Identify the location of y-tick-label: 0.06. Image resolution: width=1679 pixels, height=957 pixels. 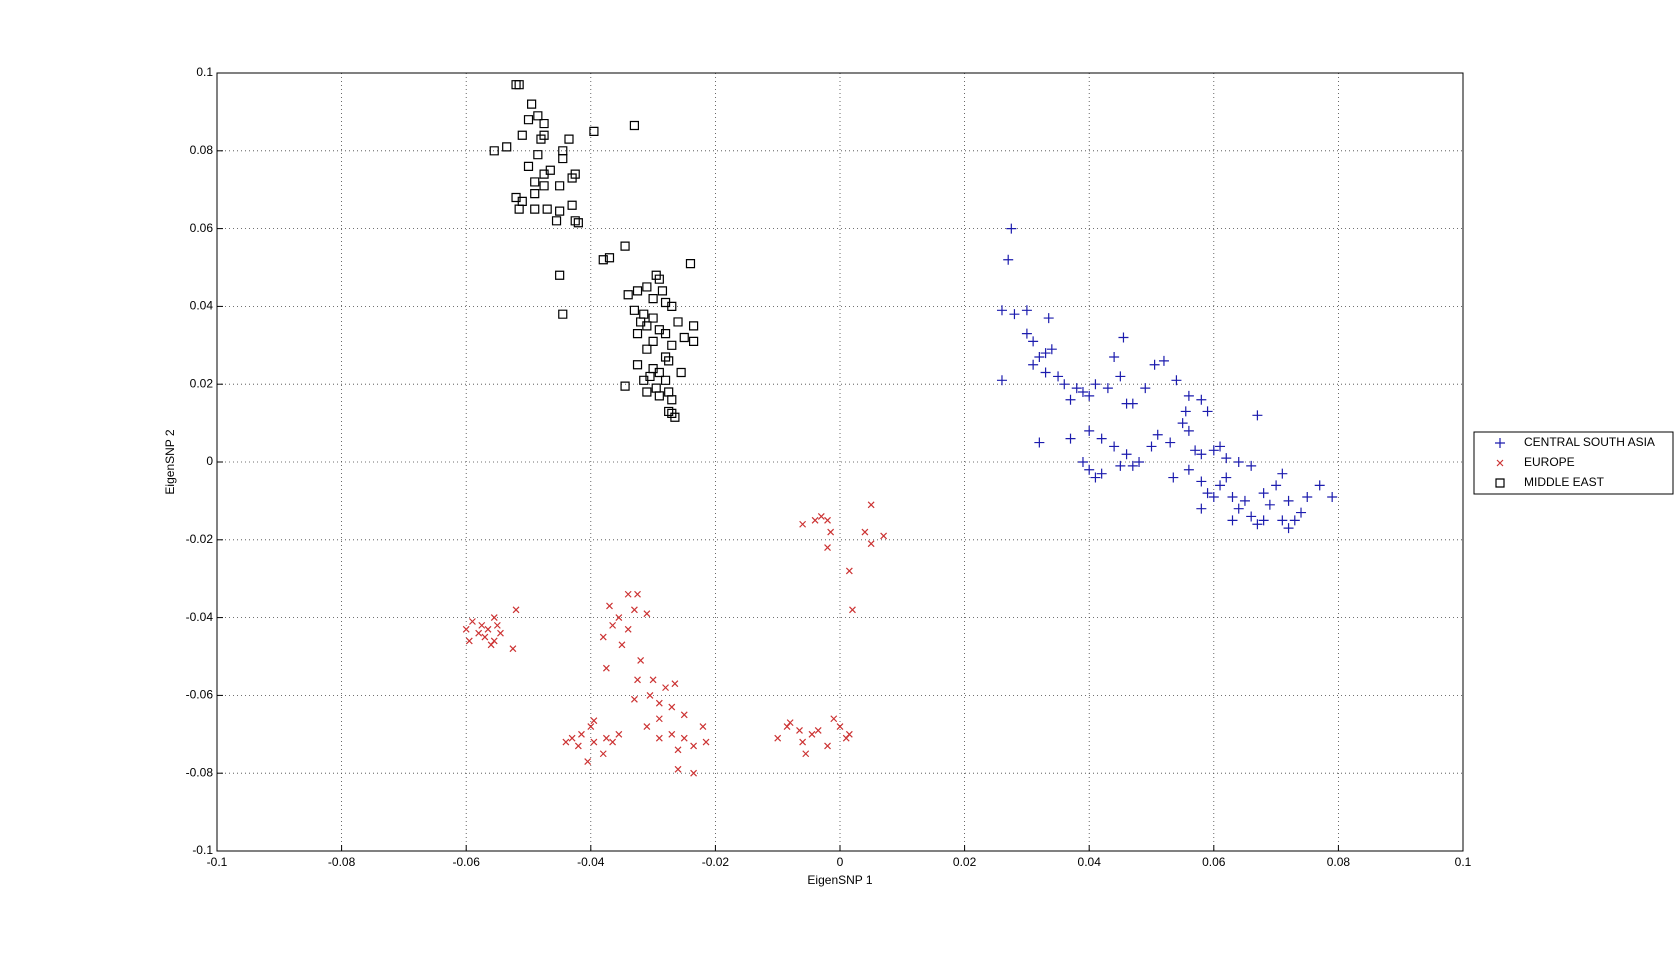
(202, 228).